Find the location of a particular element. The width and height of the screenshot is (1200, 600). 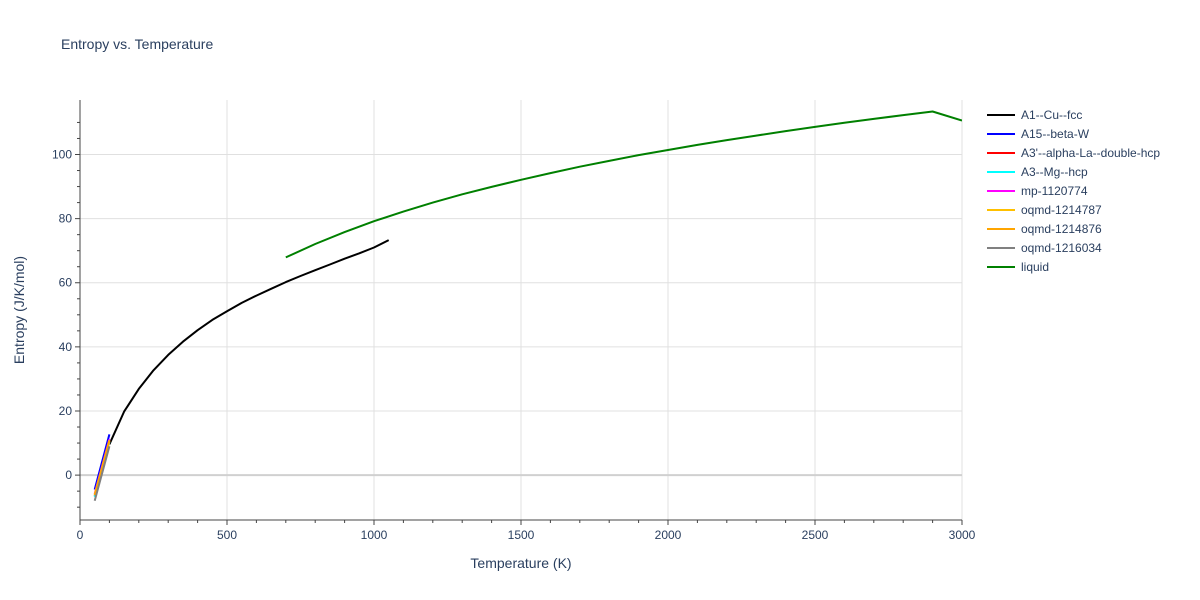

legend-label: mp-1120774 is located at coordinates (1054, 191).